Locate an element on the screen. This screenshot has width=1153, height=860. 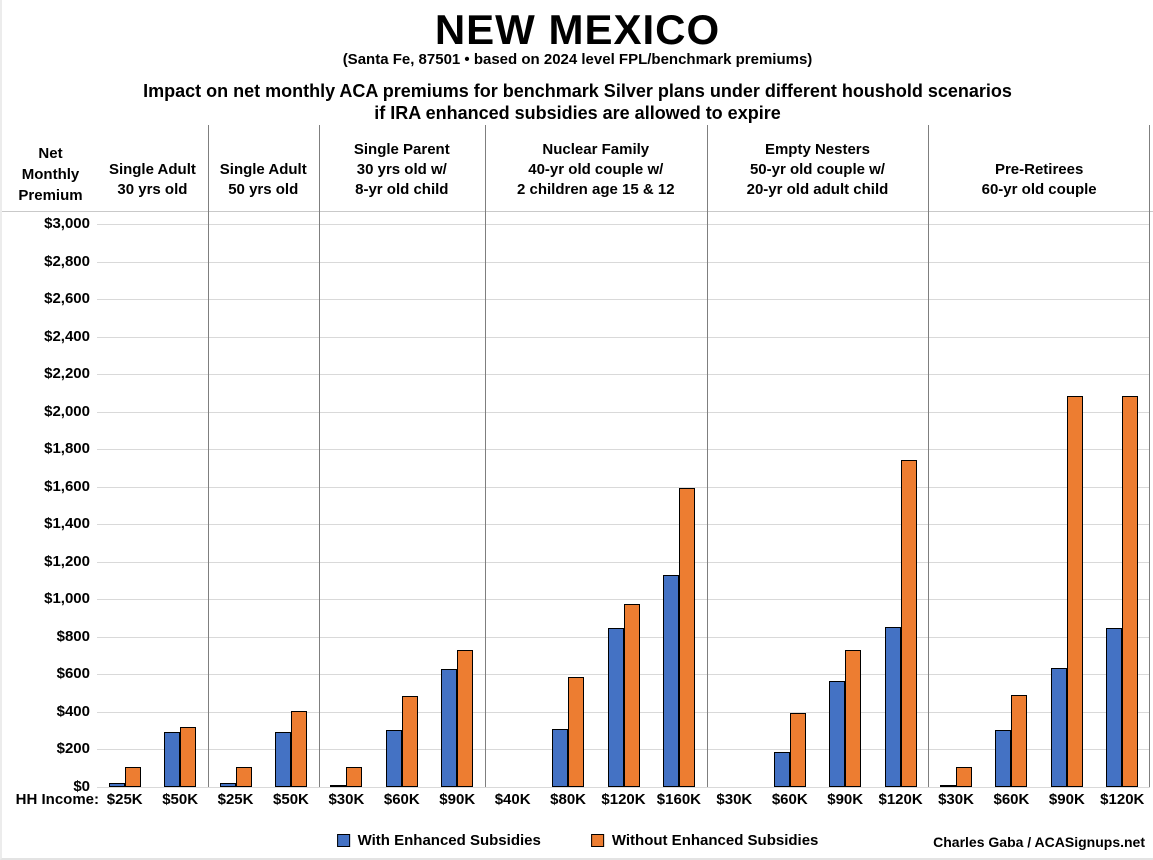
income-label: $60K is located at coordinates (401, 799).